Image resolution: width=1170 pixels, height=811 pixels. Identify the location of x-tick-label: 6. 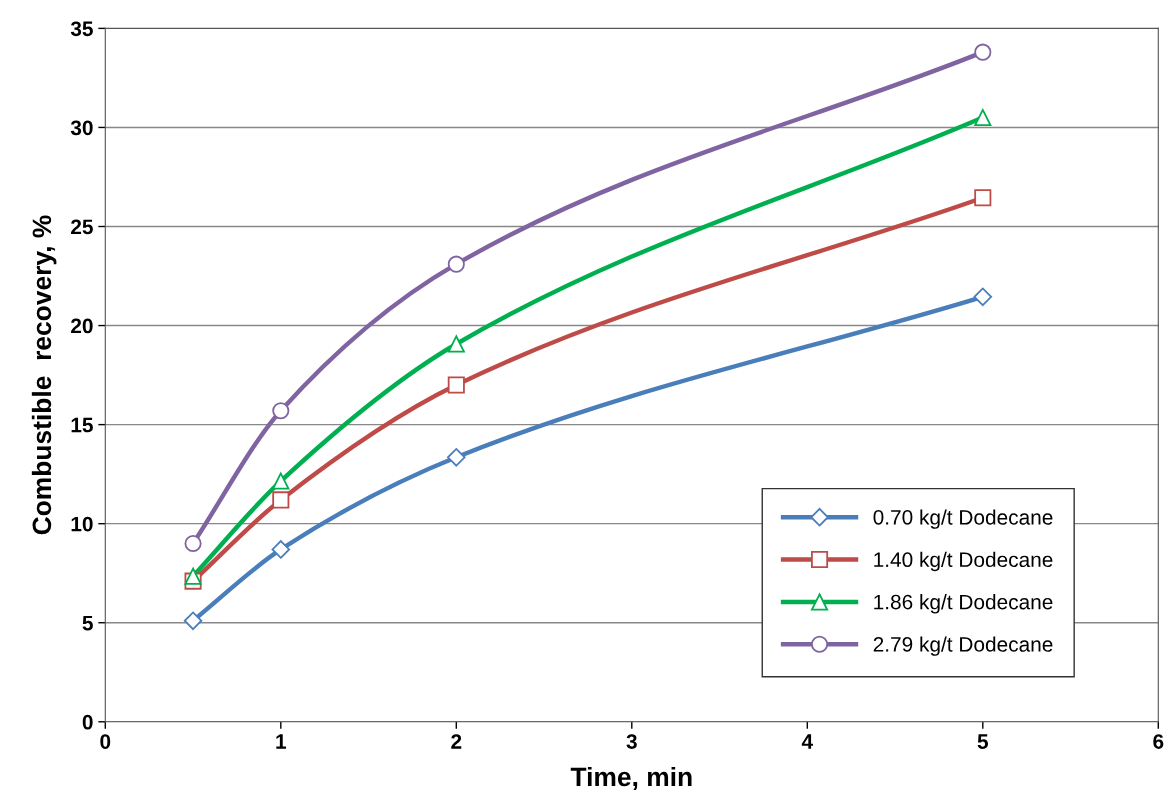
(1158, 741).